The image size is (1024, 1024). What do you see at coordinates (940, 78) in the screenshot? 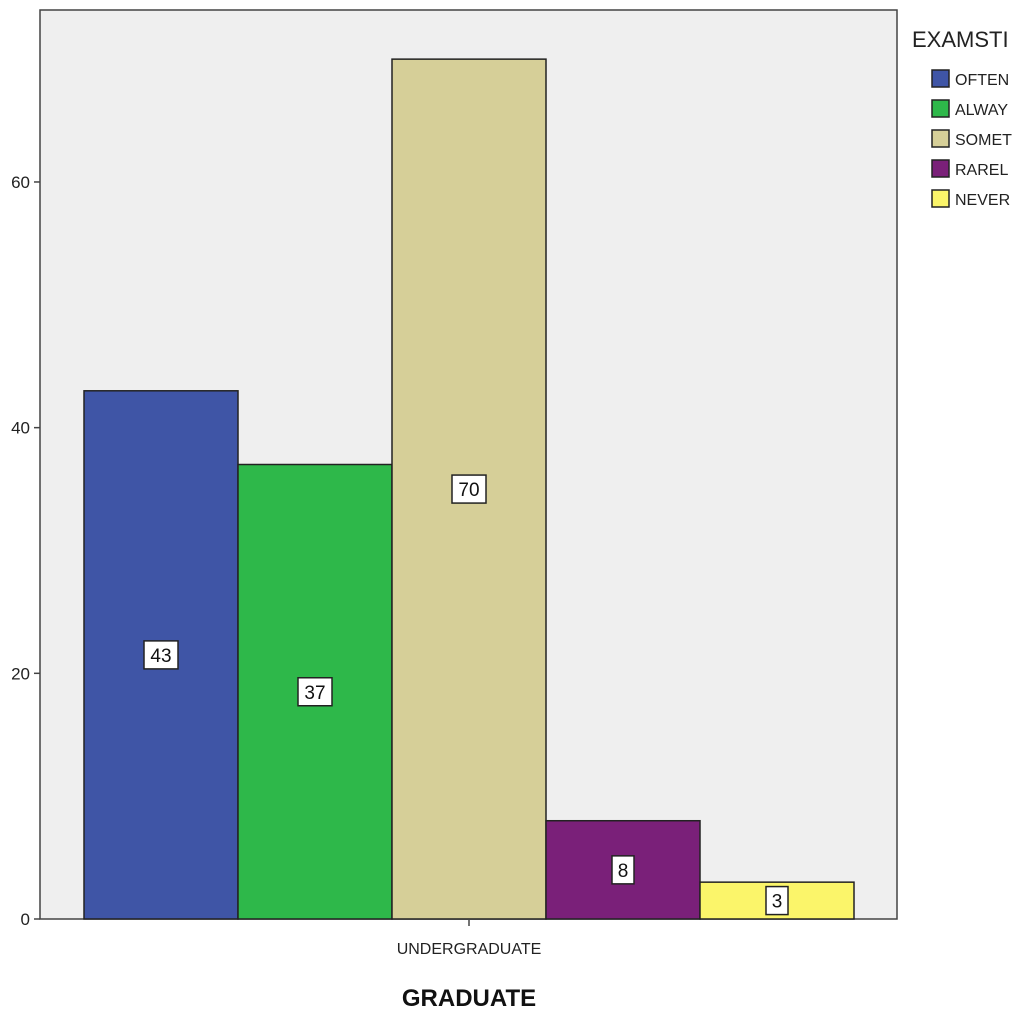
I see `legend-swatch-often` at bounding box center [940, 78].